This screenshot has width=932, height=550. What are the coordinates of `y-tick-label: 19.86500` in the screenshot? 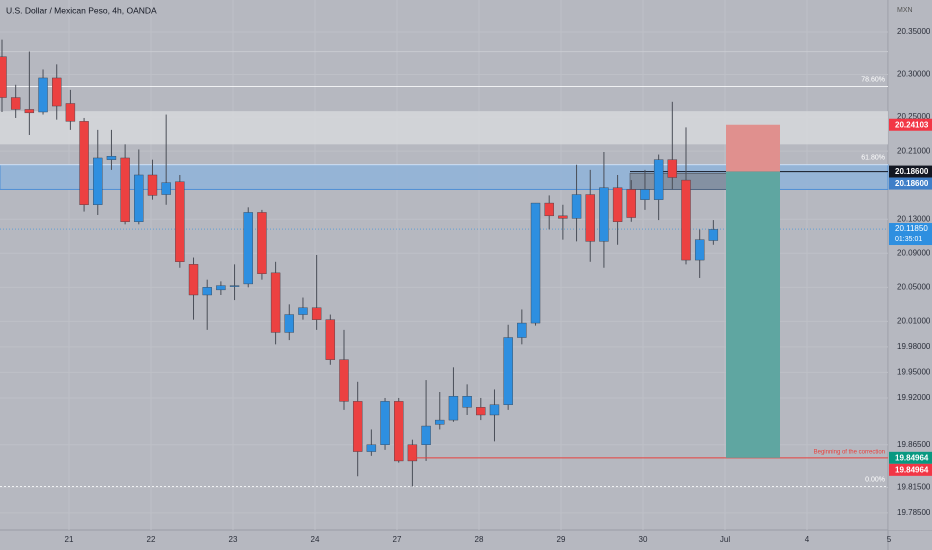 It's located at (914, 444).